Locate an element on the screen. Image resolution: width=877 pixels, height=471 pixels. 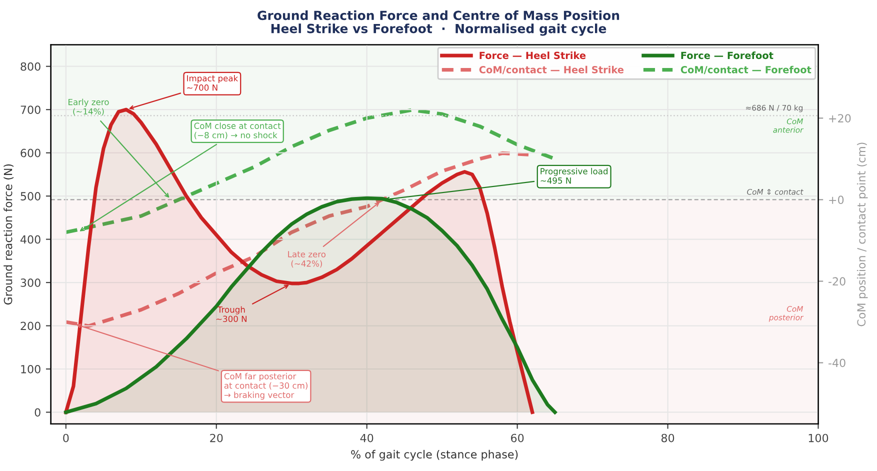
chart-subtitle: Heel Strike vs Forefoot · Normalised gait cycle is located at coordinates (438, 30).